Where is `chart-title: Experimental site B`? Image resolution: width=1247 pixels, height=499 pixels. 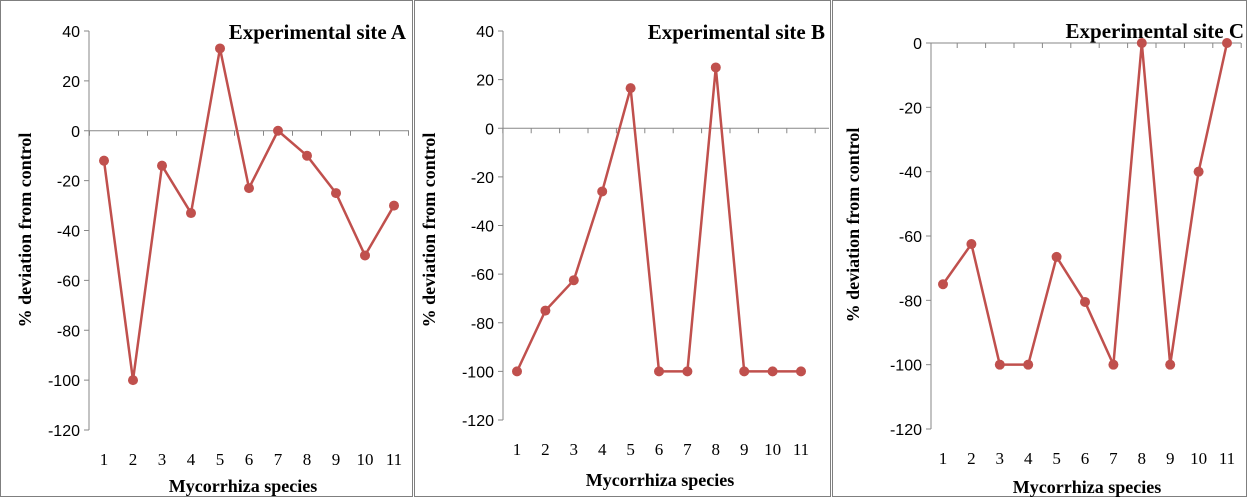 chart-title: Experimental site B is located at coordinates (736, 32).